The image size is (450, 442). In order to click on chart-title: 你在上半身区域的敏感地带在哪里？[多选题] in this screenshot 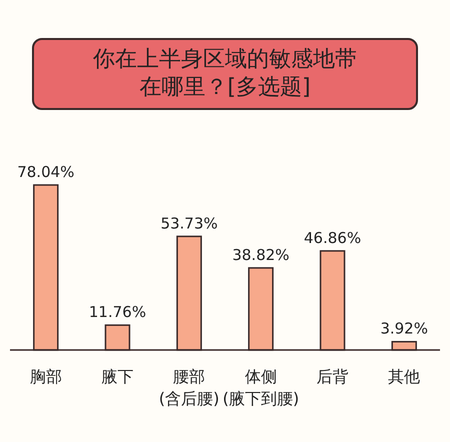, I will do `click(225, 74)`.